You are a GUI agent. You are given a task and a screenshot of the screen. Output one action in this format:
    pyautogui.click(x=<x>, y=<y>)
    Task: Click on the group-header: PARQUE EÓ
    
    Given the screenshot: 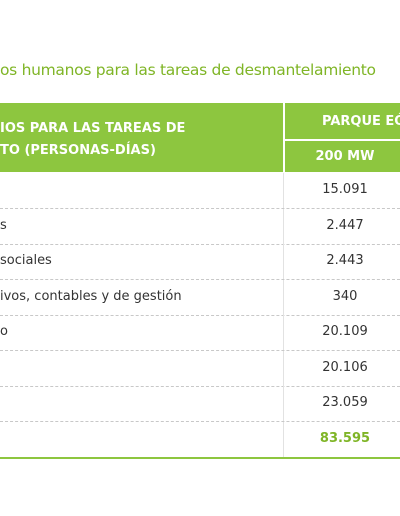 What is the action you would take?
    pyautogui.click(x=361, y=121)
    